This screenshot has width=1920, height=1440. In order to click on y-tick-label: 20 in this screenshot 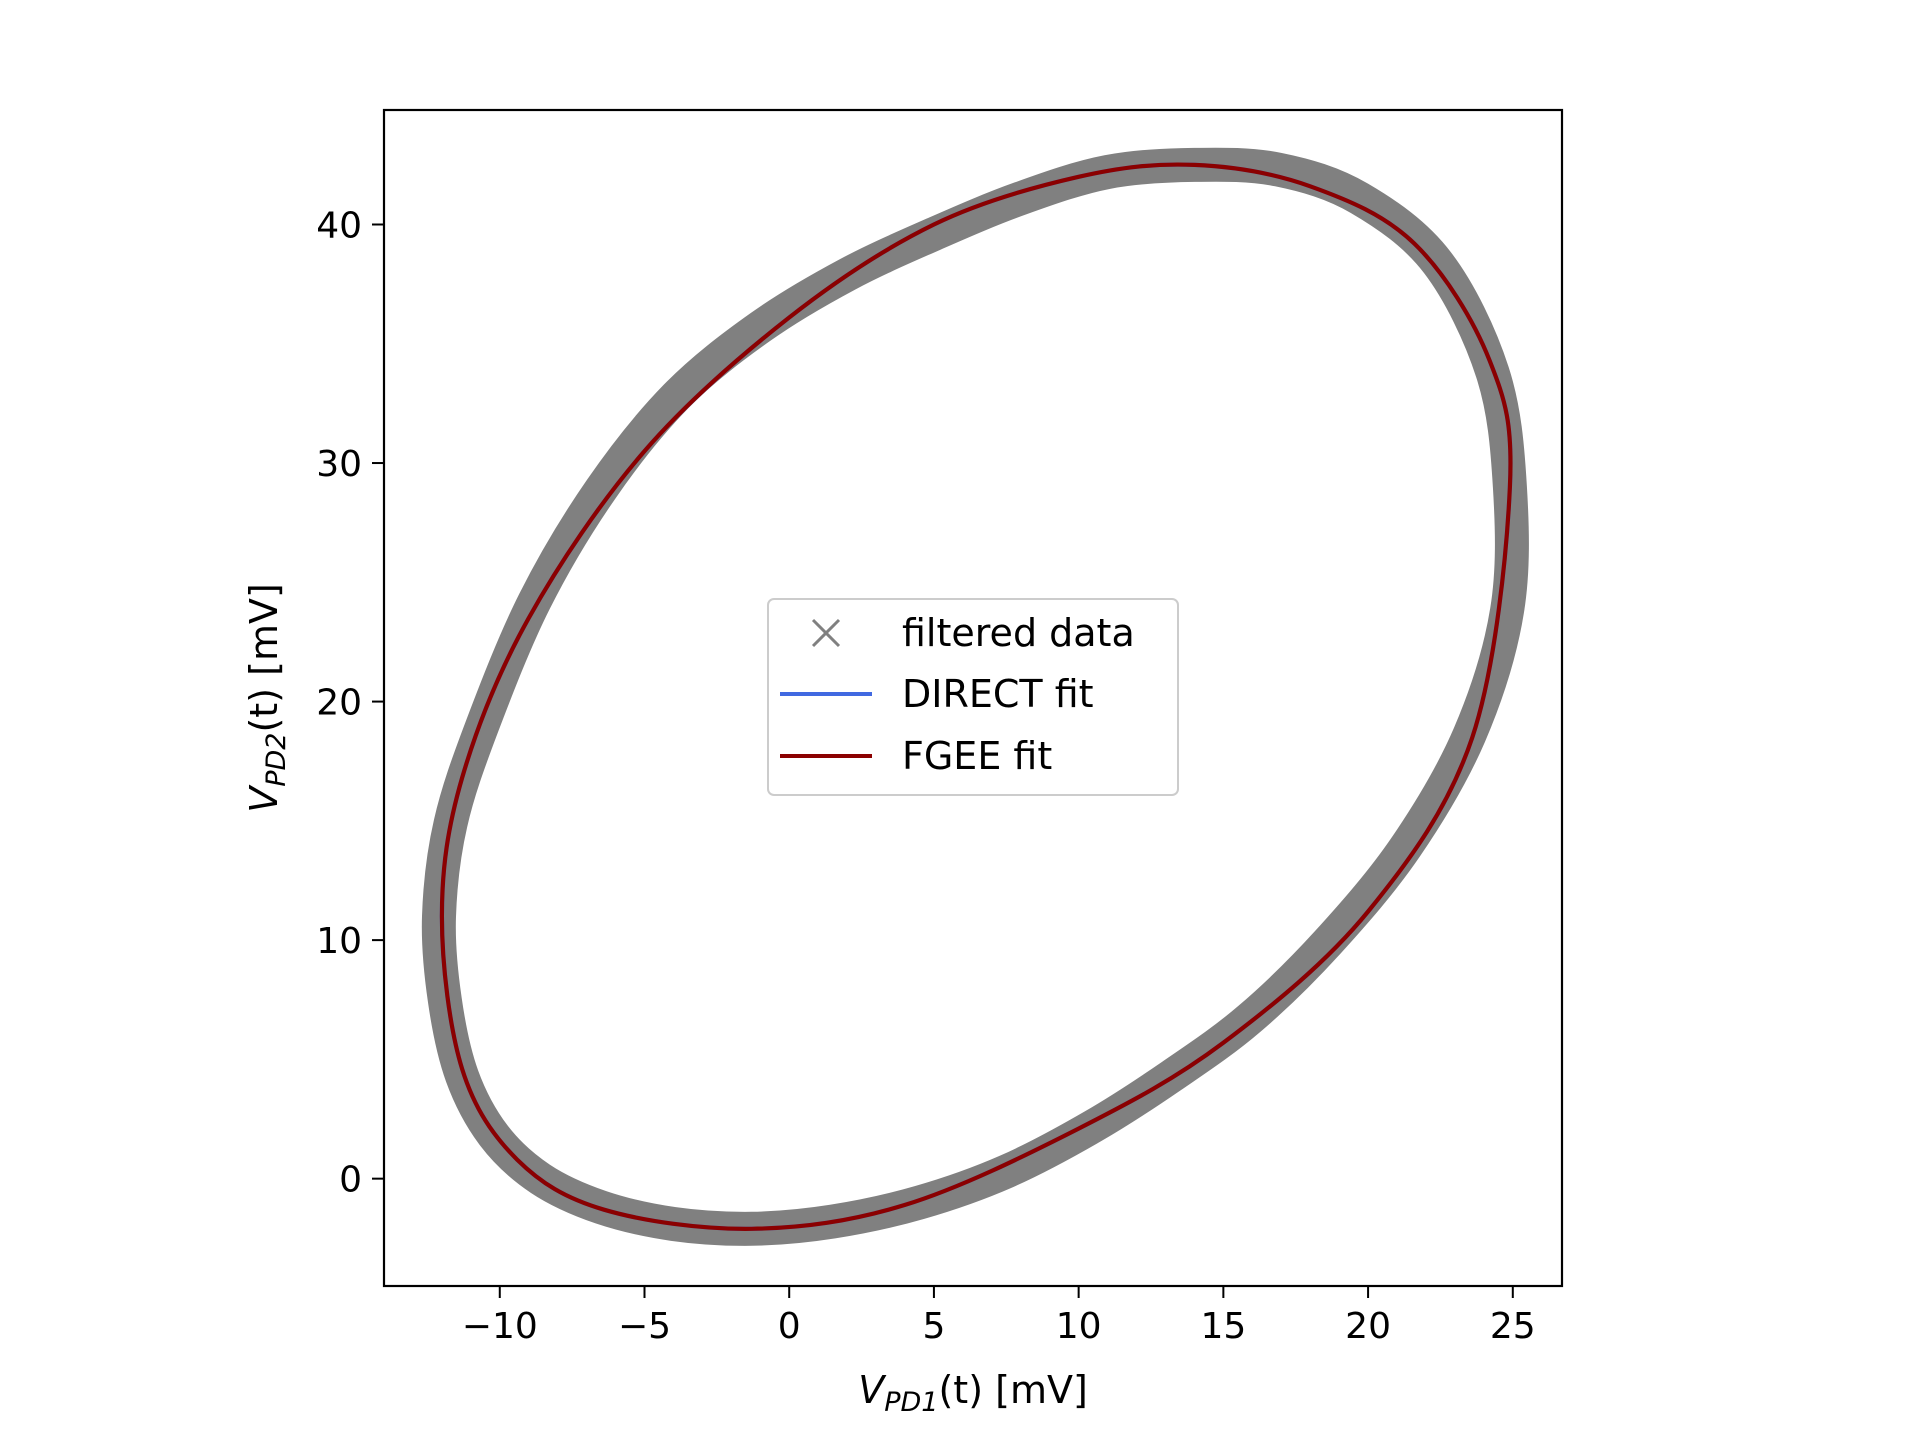, I will do `click(339, 703)`.